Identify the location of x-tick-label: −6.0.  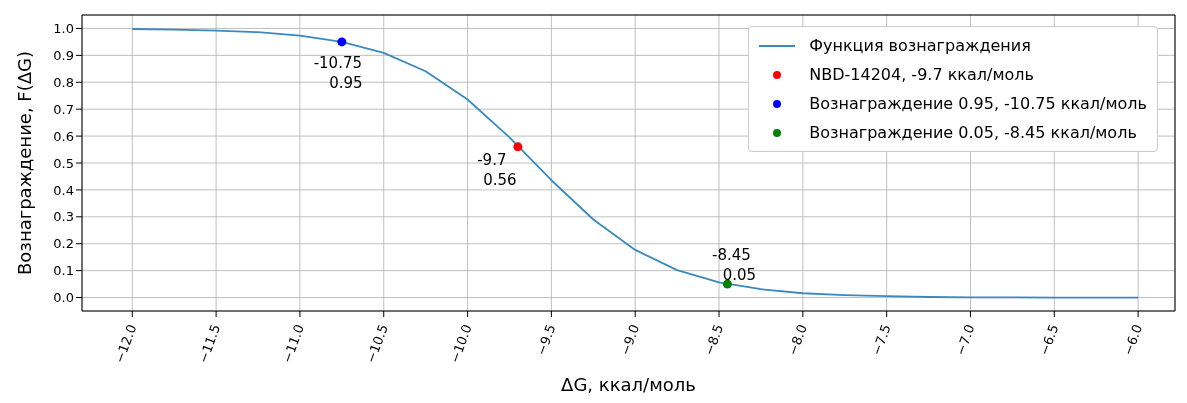
(1133, 340).